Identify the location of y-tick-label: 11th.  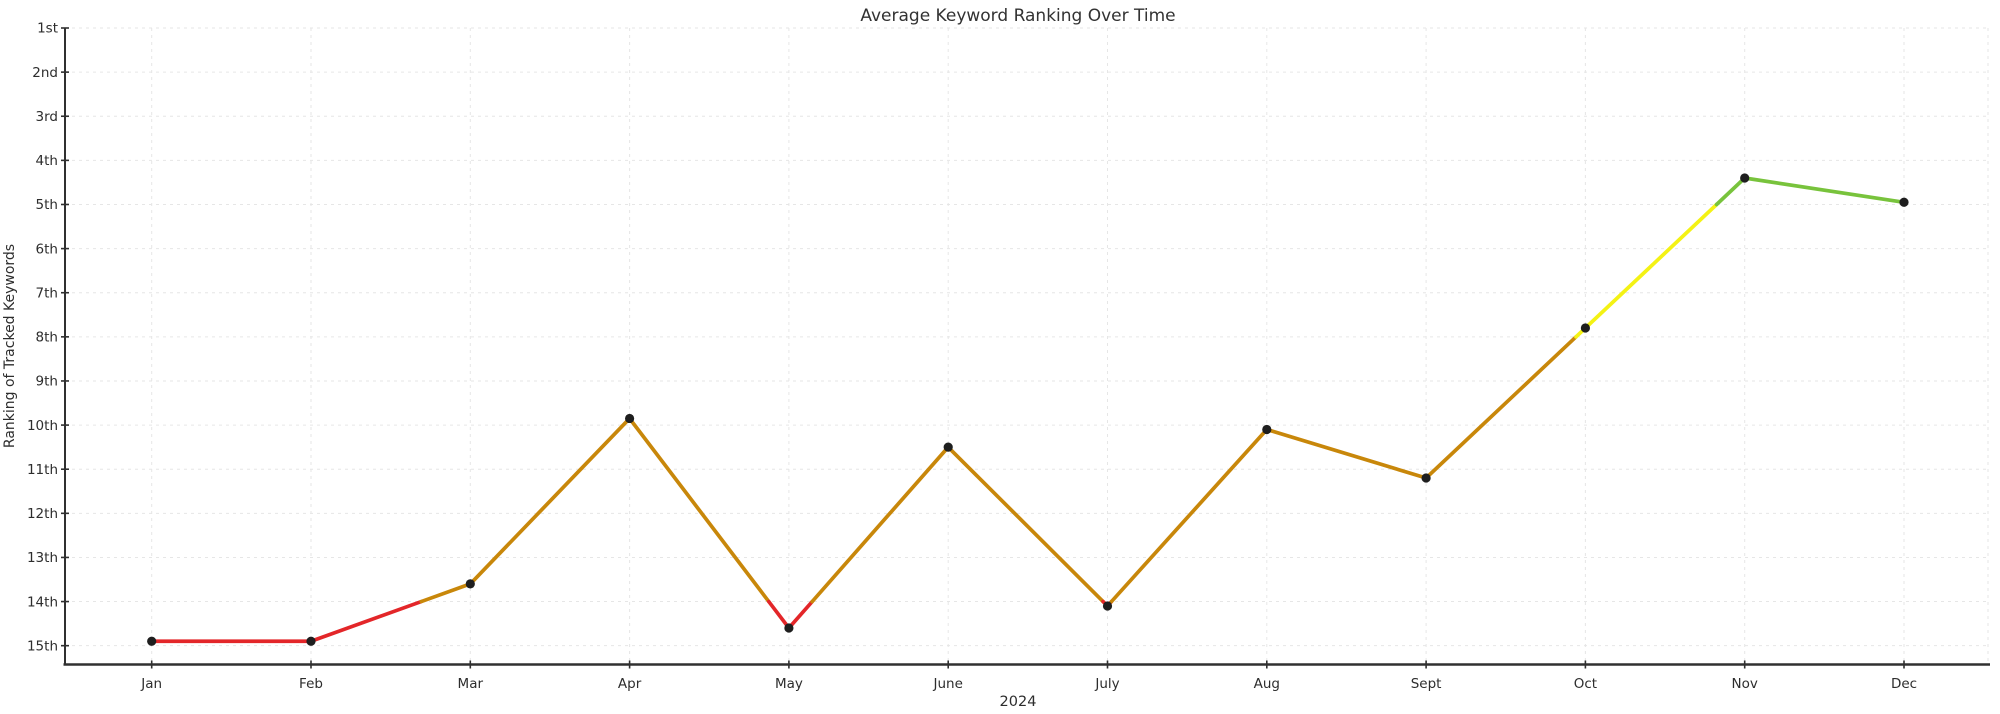
(42, 470).